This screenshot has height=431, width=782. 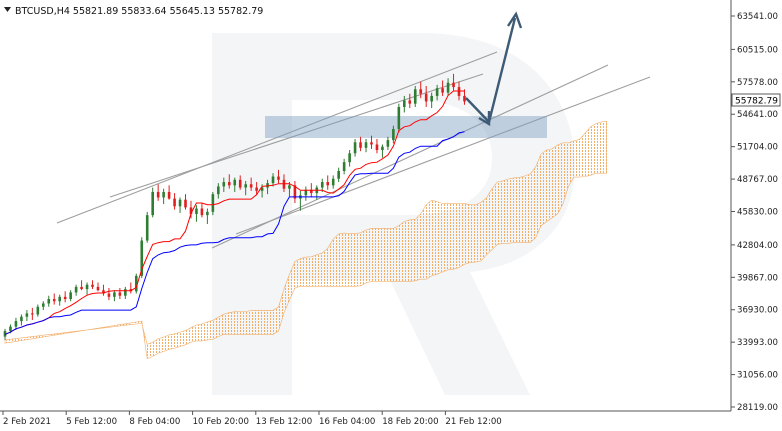 What do you see at coordinates (221, 422) in the screenshot?
I see `time-tick-label: 10 Feb 20:00` at bounding box center [221, 422].